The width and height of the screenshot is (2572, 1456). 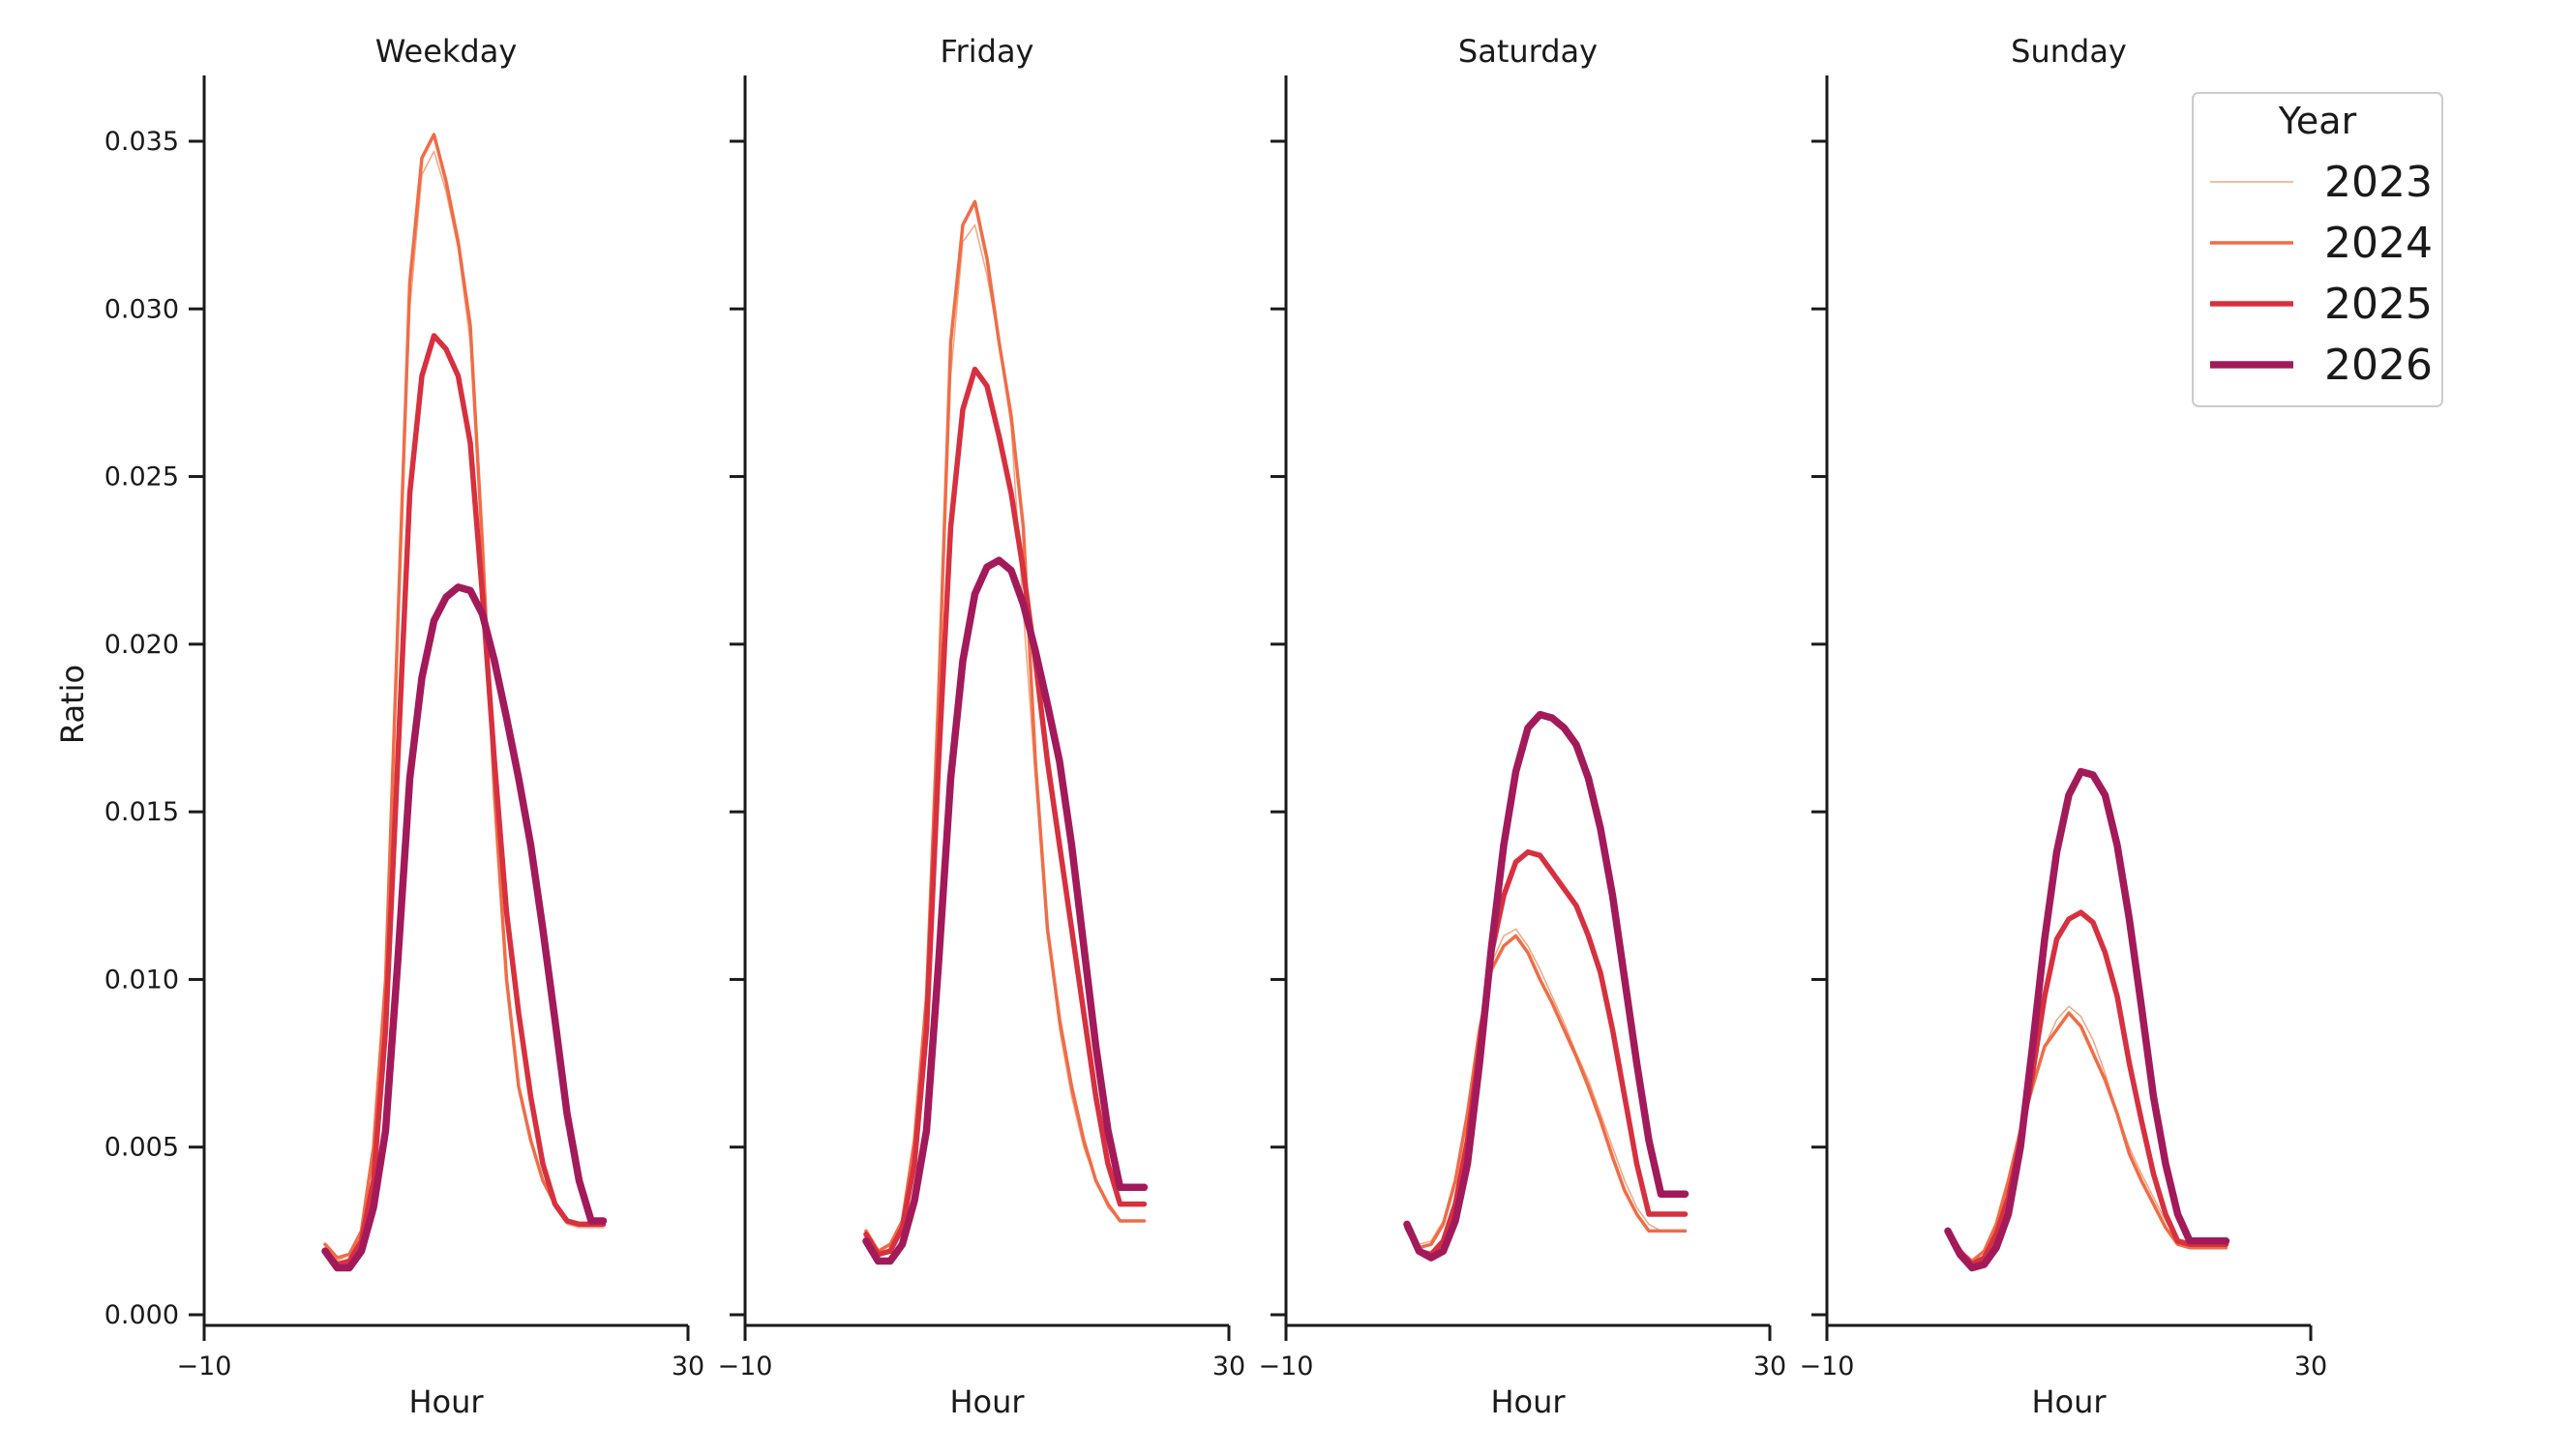 I want to click on legend-label: 2026, so click(x=2378, y=366).